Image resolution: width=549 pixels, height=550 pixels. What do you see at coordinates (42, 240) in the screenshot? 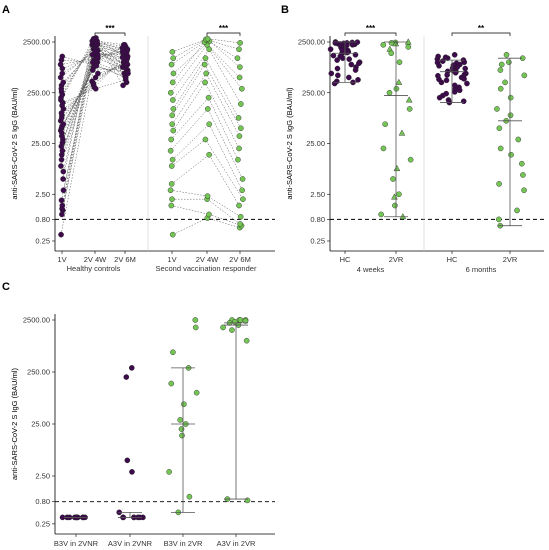
I see `y-tick-label: 0.25` at bounding box center [42, 240].